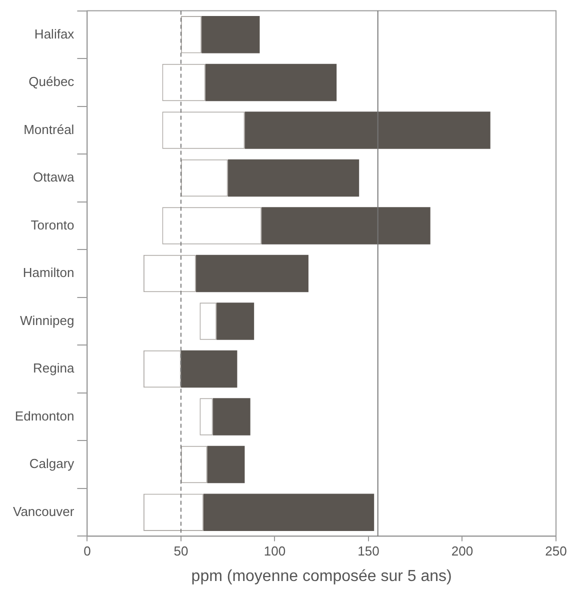  Describe the element at coordinates (87, 551) in the screenshot. I see `x-tick-label: 0` at that location.